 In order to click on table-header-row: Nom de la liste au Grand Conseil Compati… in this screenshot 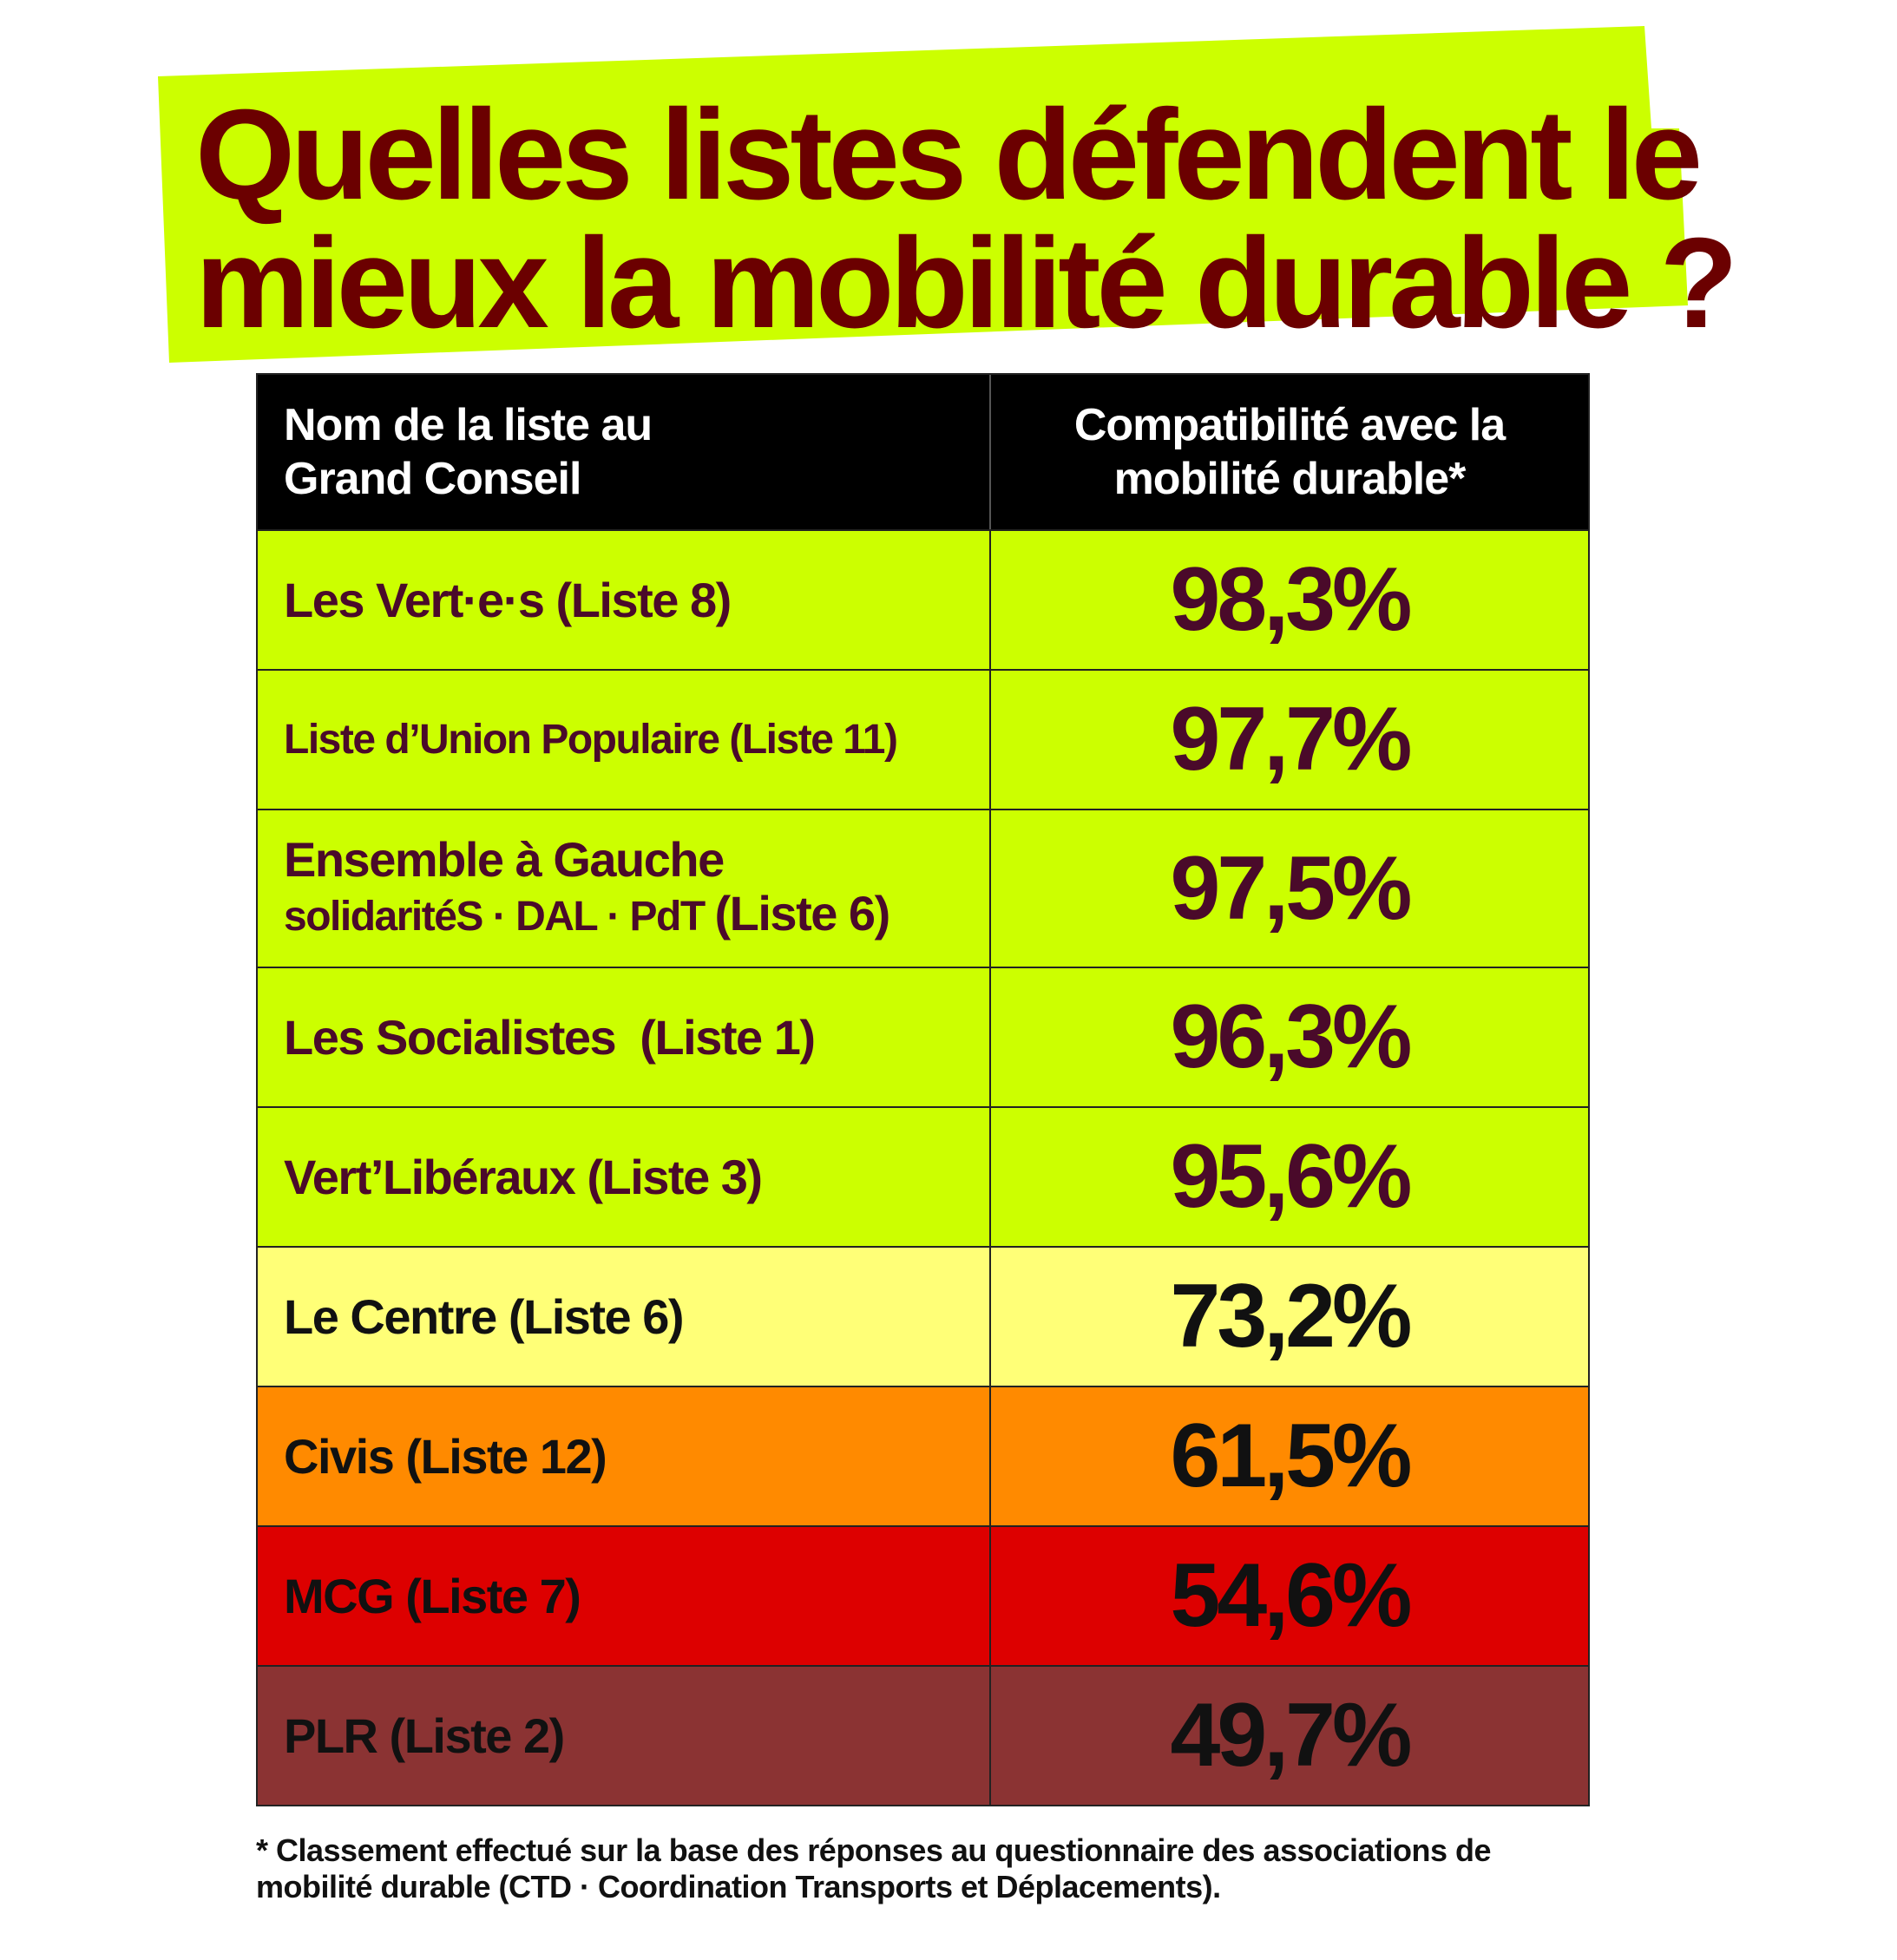, I will do `click(923, 452)`.